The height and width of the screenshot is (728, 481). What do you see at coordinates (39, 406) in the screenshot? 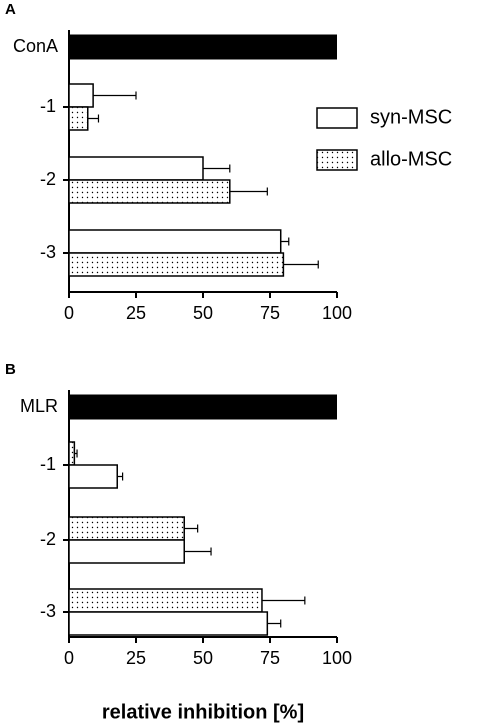
I see `y-tick-label: MLR` at bounding box center [39, 406].